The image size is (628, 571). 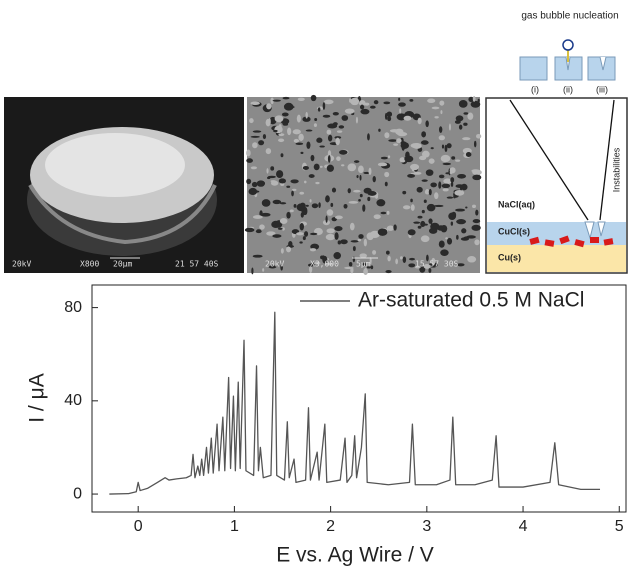 I want to click on x-tick-label: 1, so click(x=234, y=526).